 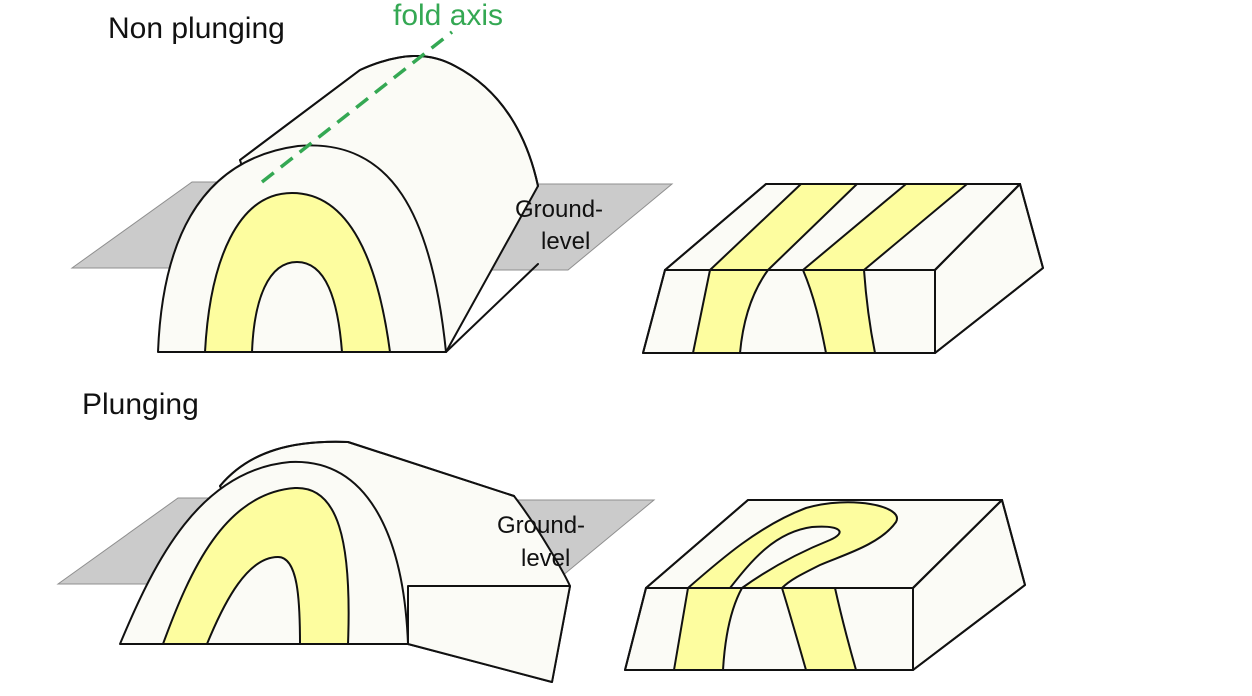 I want to click on plunging-block, so click(x=825, y=585).